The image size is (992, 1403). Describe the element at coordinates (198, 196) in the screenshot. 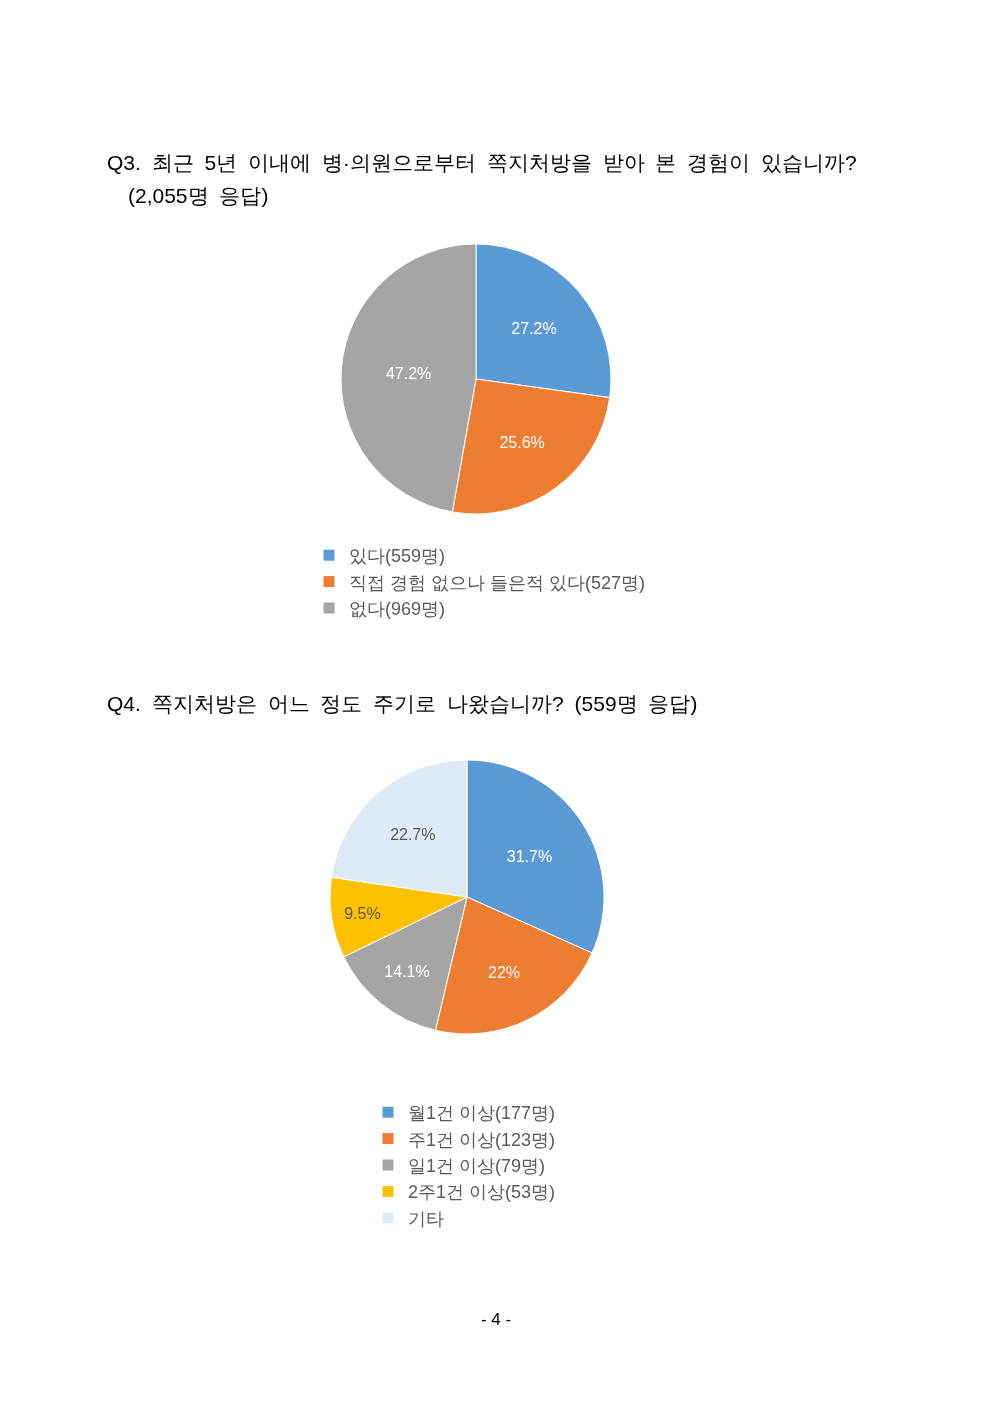

I see `chart-subtitle: (2,055명 응답)` at that location.